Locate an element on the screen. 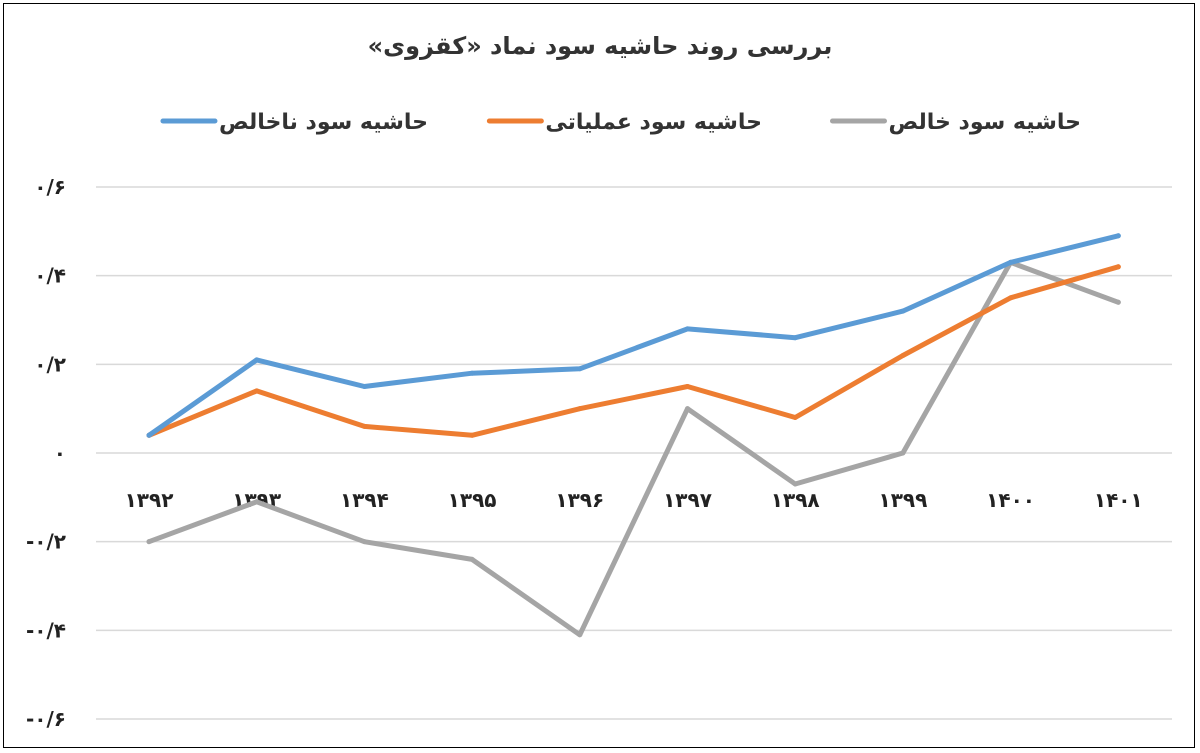  chart-title: بررسی روند حاشیه سود نماد «کقزوی» is located at coordinates (600, 46).